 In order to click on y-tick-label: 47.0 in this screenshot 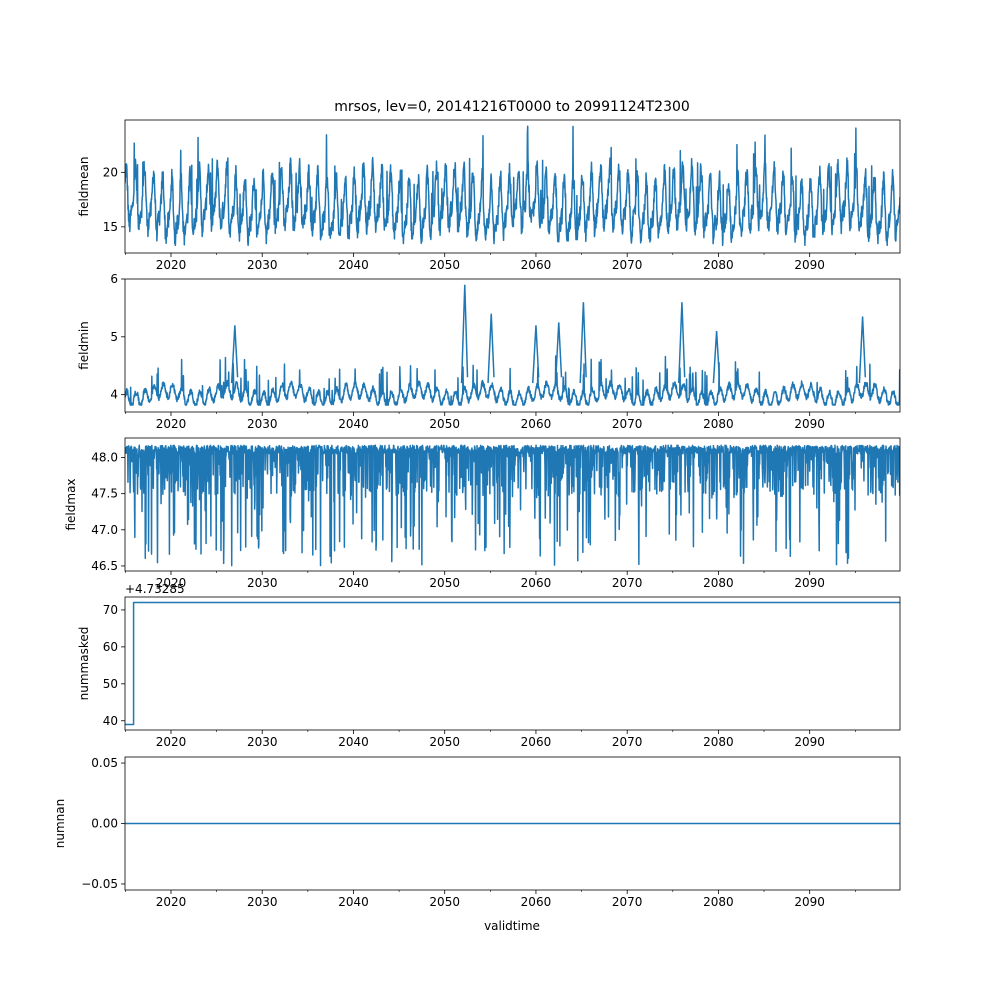, I will do `click(104, 530)`.